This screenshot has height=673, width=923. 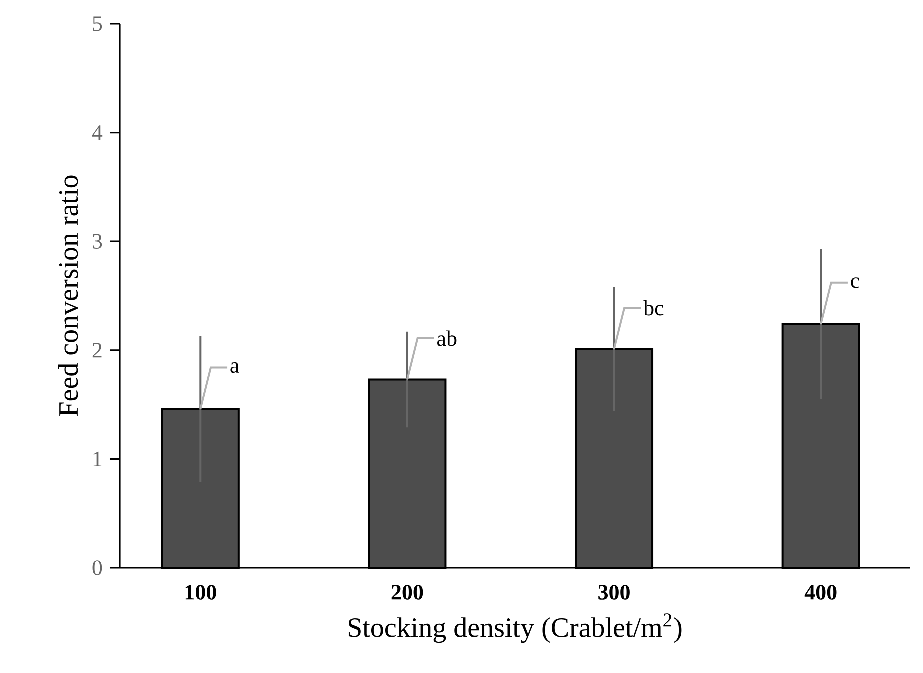 I want to click on annotation: bc, so click(x=654, y=308).